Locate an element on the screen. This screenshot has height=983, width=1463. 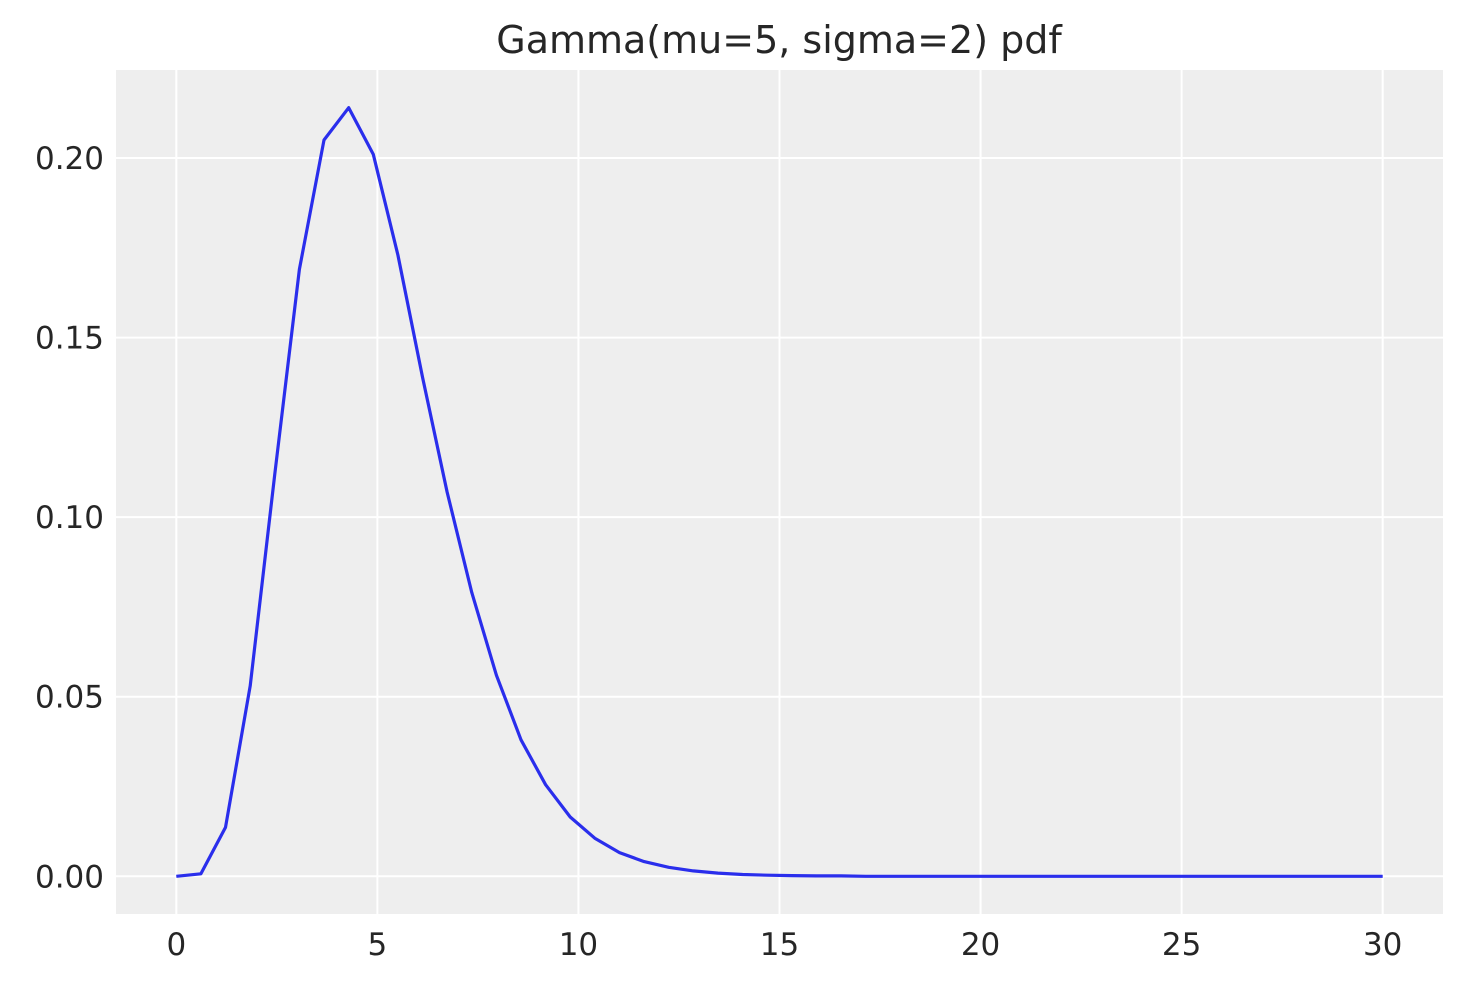
x-tick-label: 30 is located at coordinates (1382, 945).